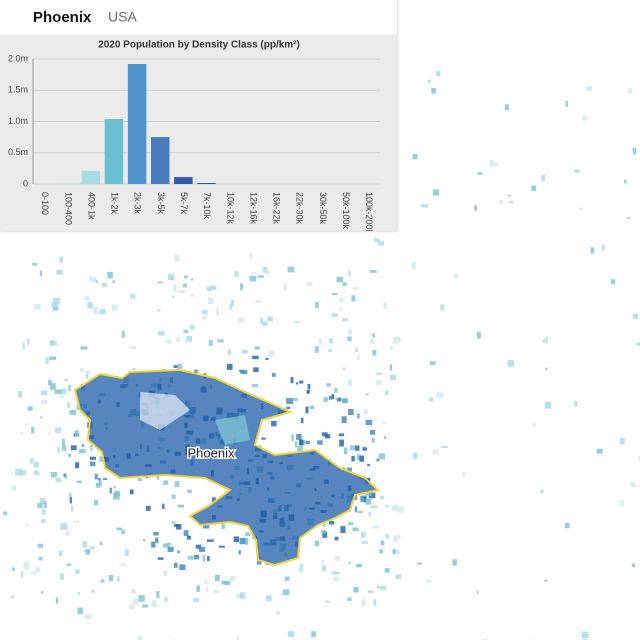 Image resolution: width=640 pixels, height=640 pixels. Describe the element at coordinates (230, 208) in the screenshot. I see `x-tick-label: 10k-12k` at that location.